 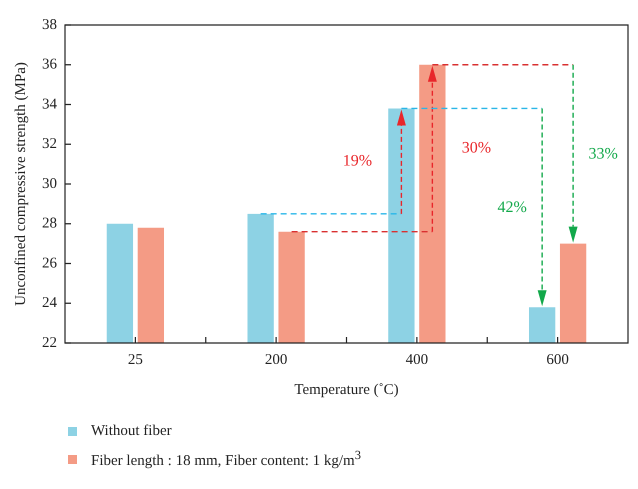 What do you see at coordinates (276, 360) in the screenshot?
I see `x-tick-label: 200` at bounding box center [276, 360].